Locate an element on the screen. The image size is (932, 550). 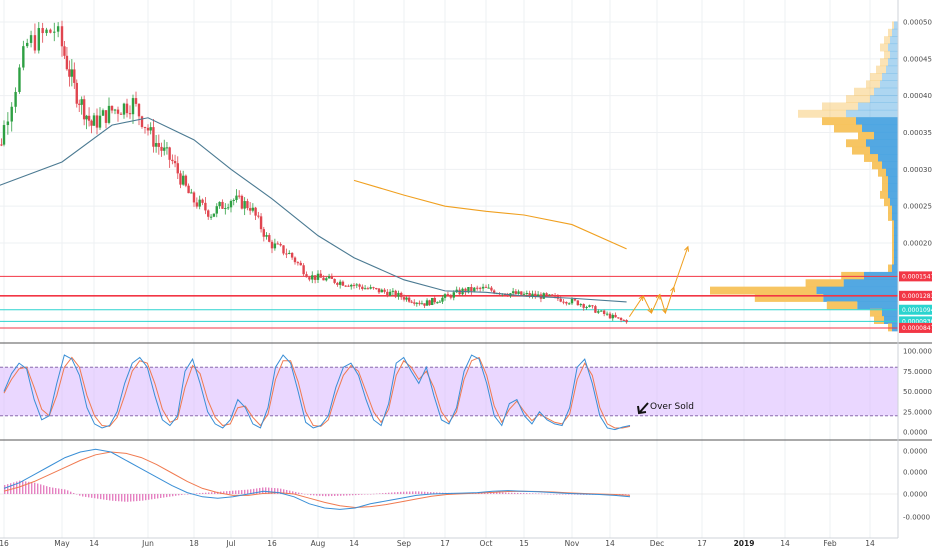
price-axis-label: 0.0002500 is located at coordinates (917, 207).